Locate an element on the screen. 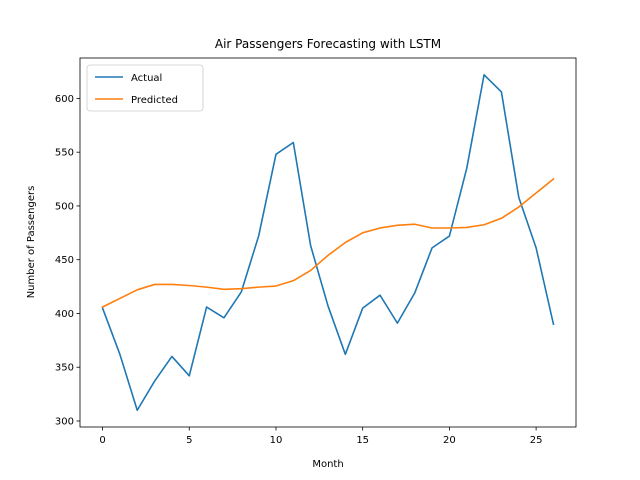  x-tick-label: 20 is located at coordinates (449, 440).